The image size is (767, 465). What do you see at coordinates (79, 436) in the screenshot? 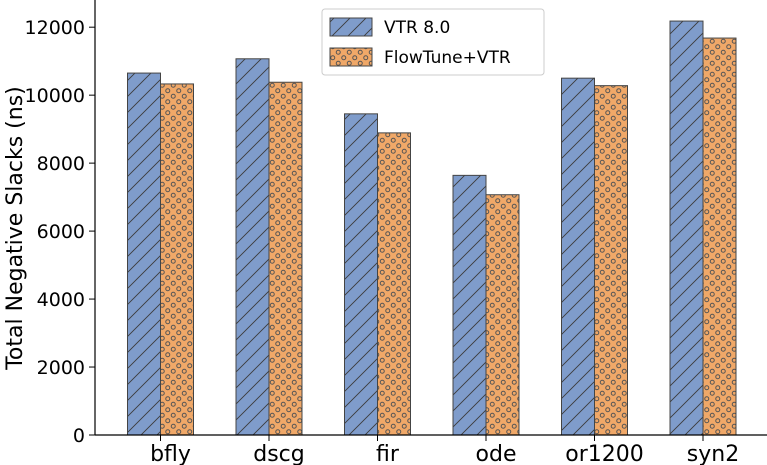
I see `y-tick-label: 0` at bounding box center [79, 436].